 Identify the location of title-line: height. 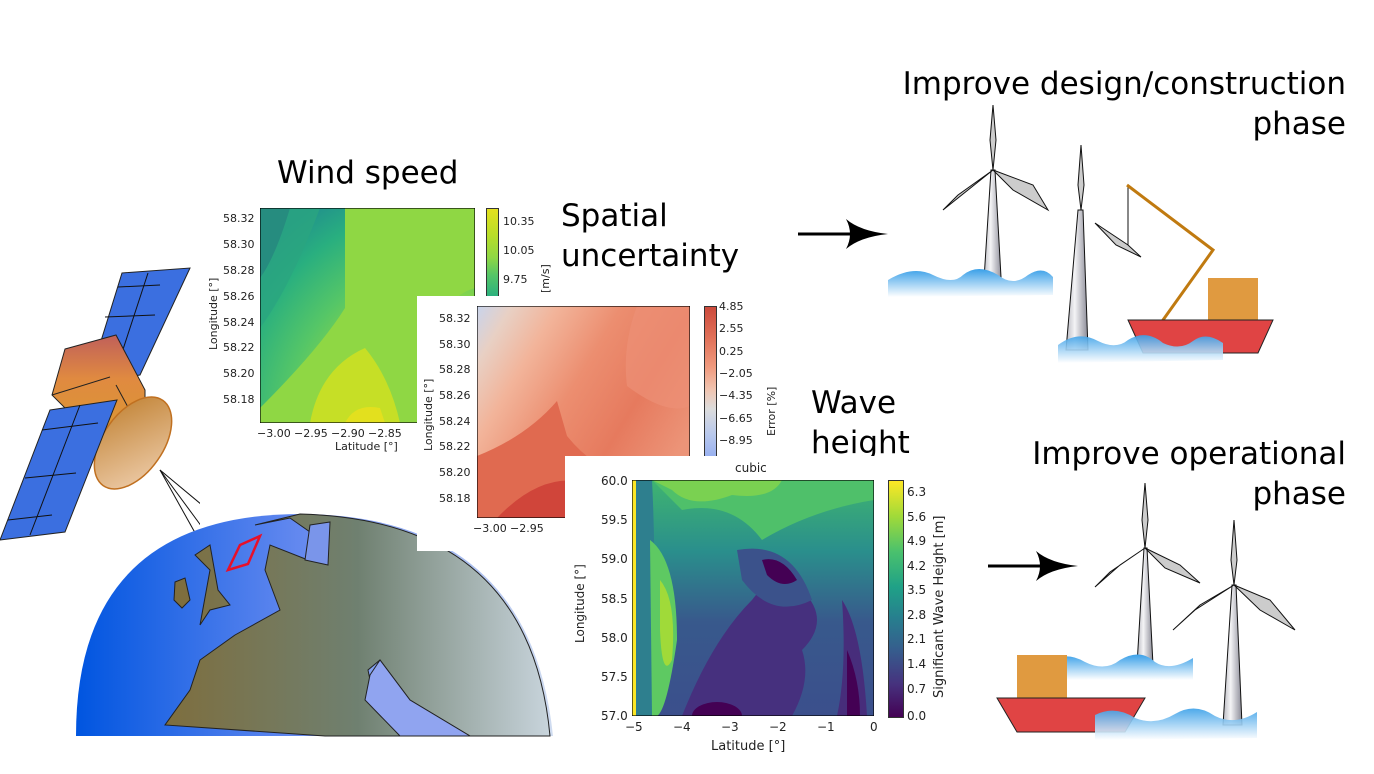
(860, 443).